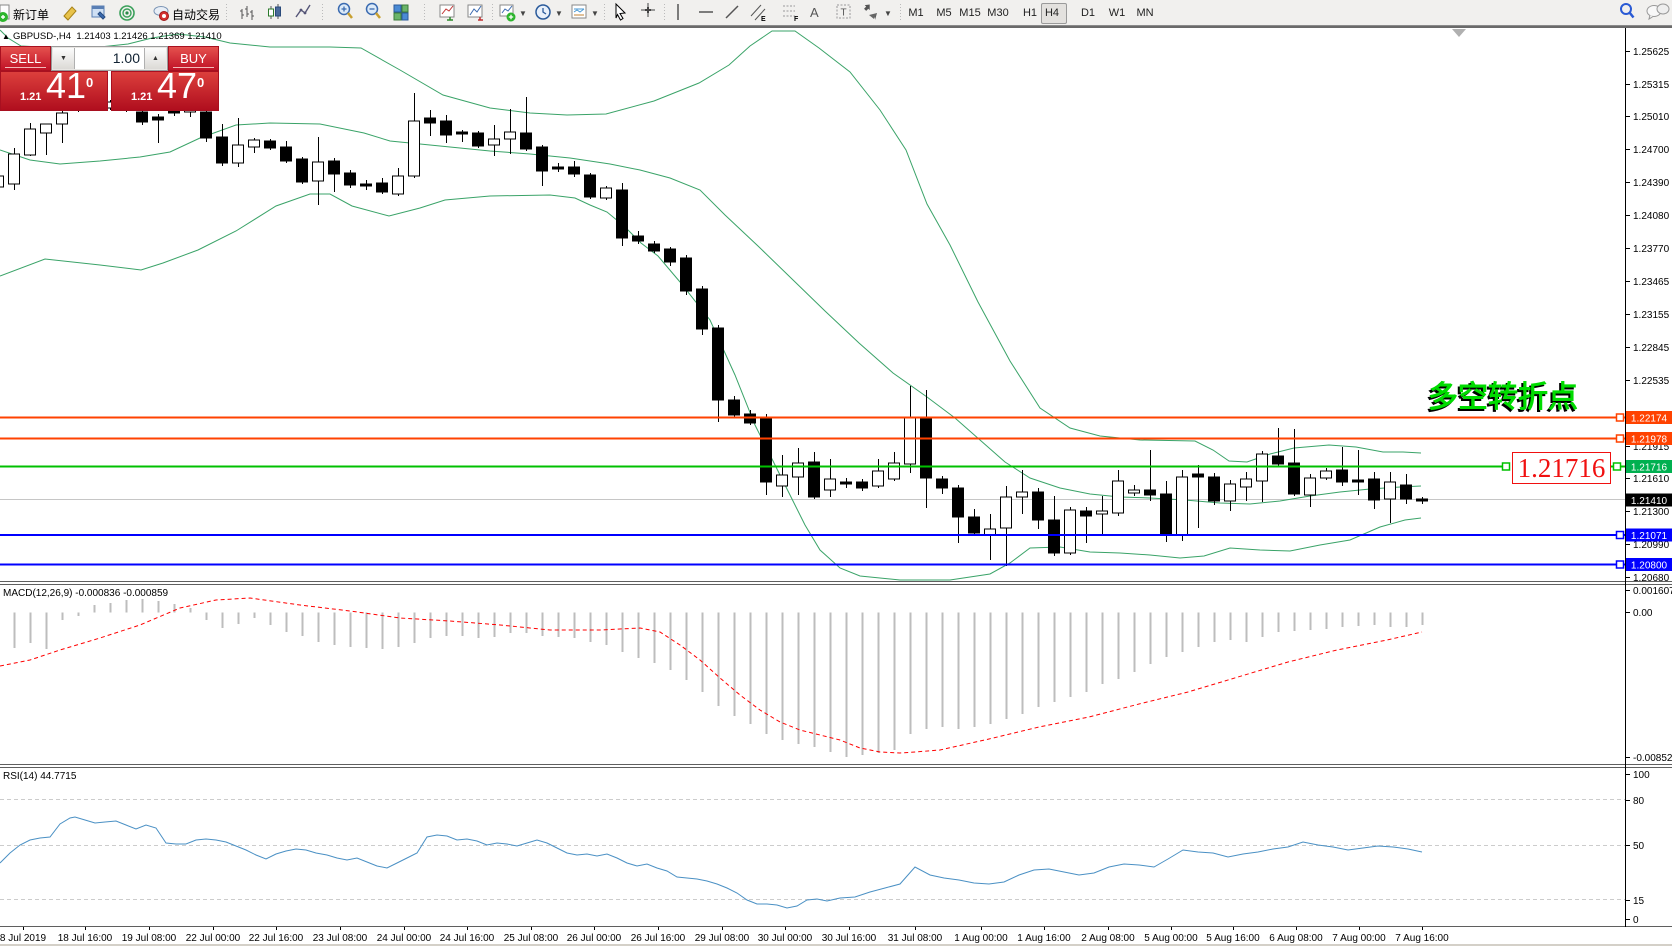  What do you see at coordinates (1652, 591) in the screenshot?
I see `svg-text: 0.001607` at bounding box center [1652, 591].